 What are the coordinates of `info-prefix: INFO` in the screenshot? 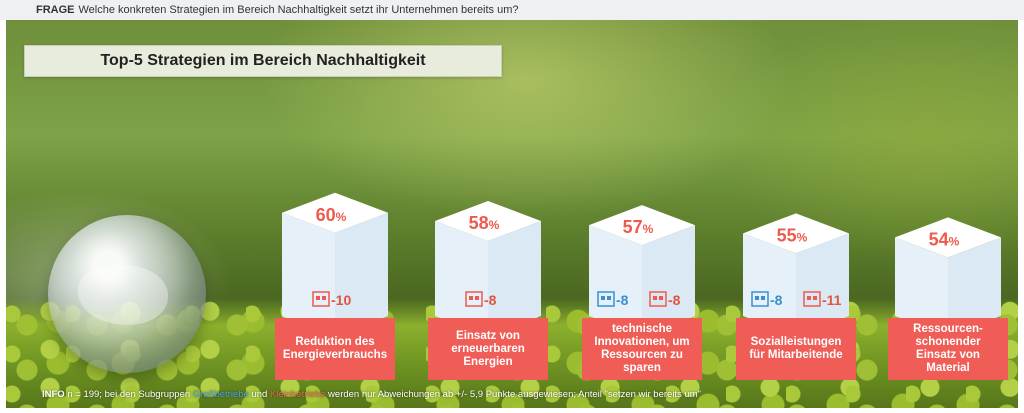 It's located at (53, 394).